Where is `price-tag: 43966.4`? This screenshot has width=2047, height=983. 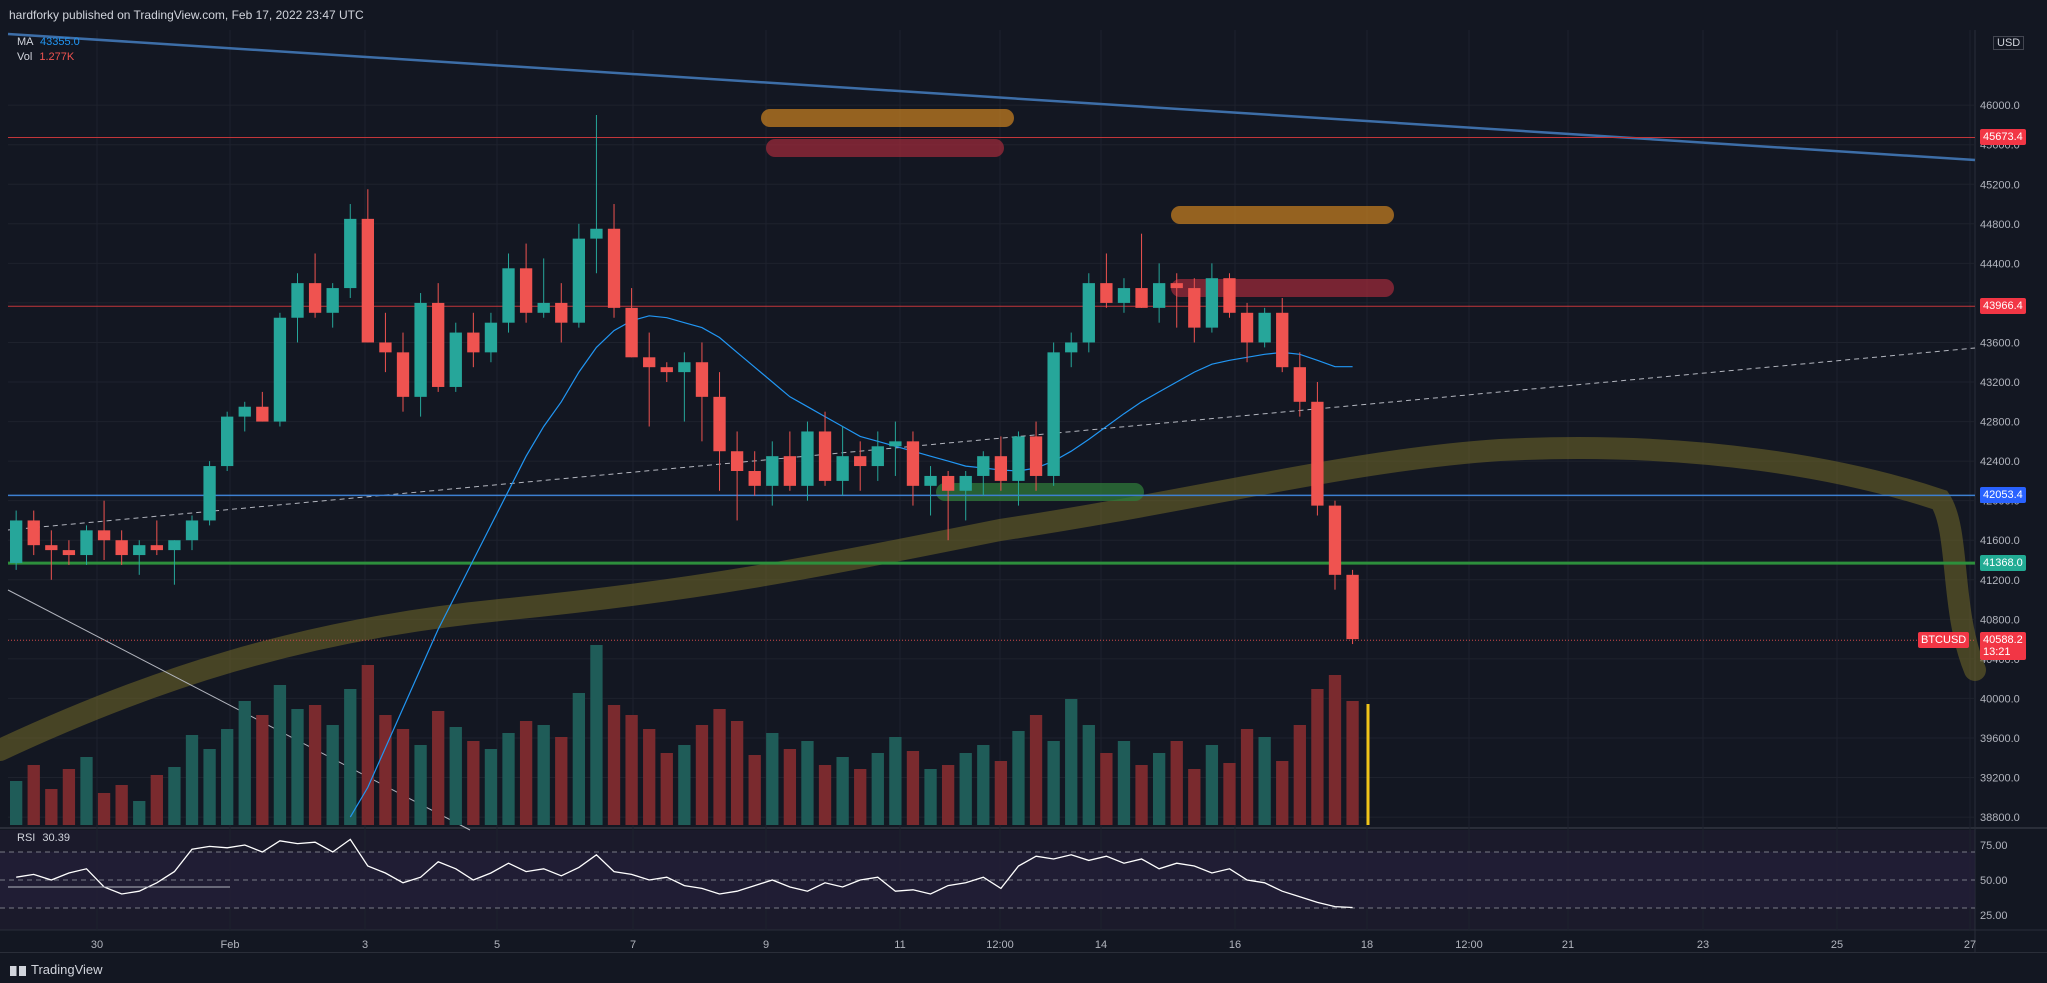
price-tag: 43966.4 is located at coordinates (2003, 306).